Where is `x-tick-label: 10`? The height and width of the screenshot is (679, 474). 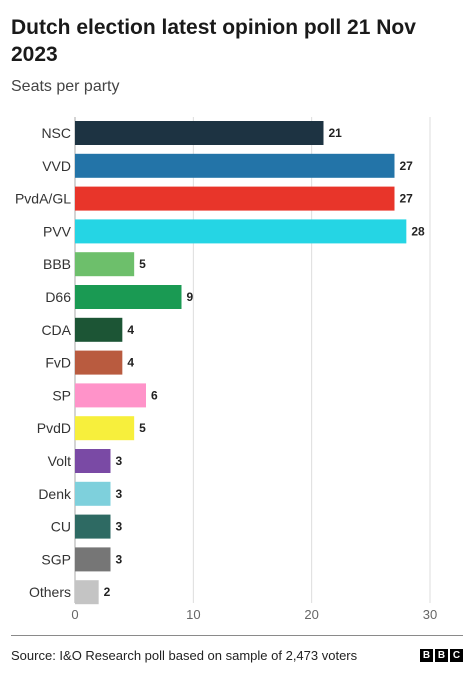
x-tick-label: 10 is located at coordinates (193, 614).